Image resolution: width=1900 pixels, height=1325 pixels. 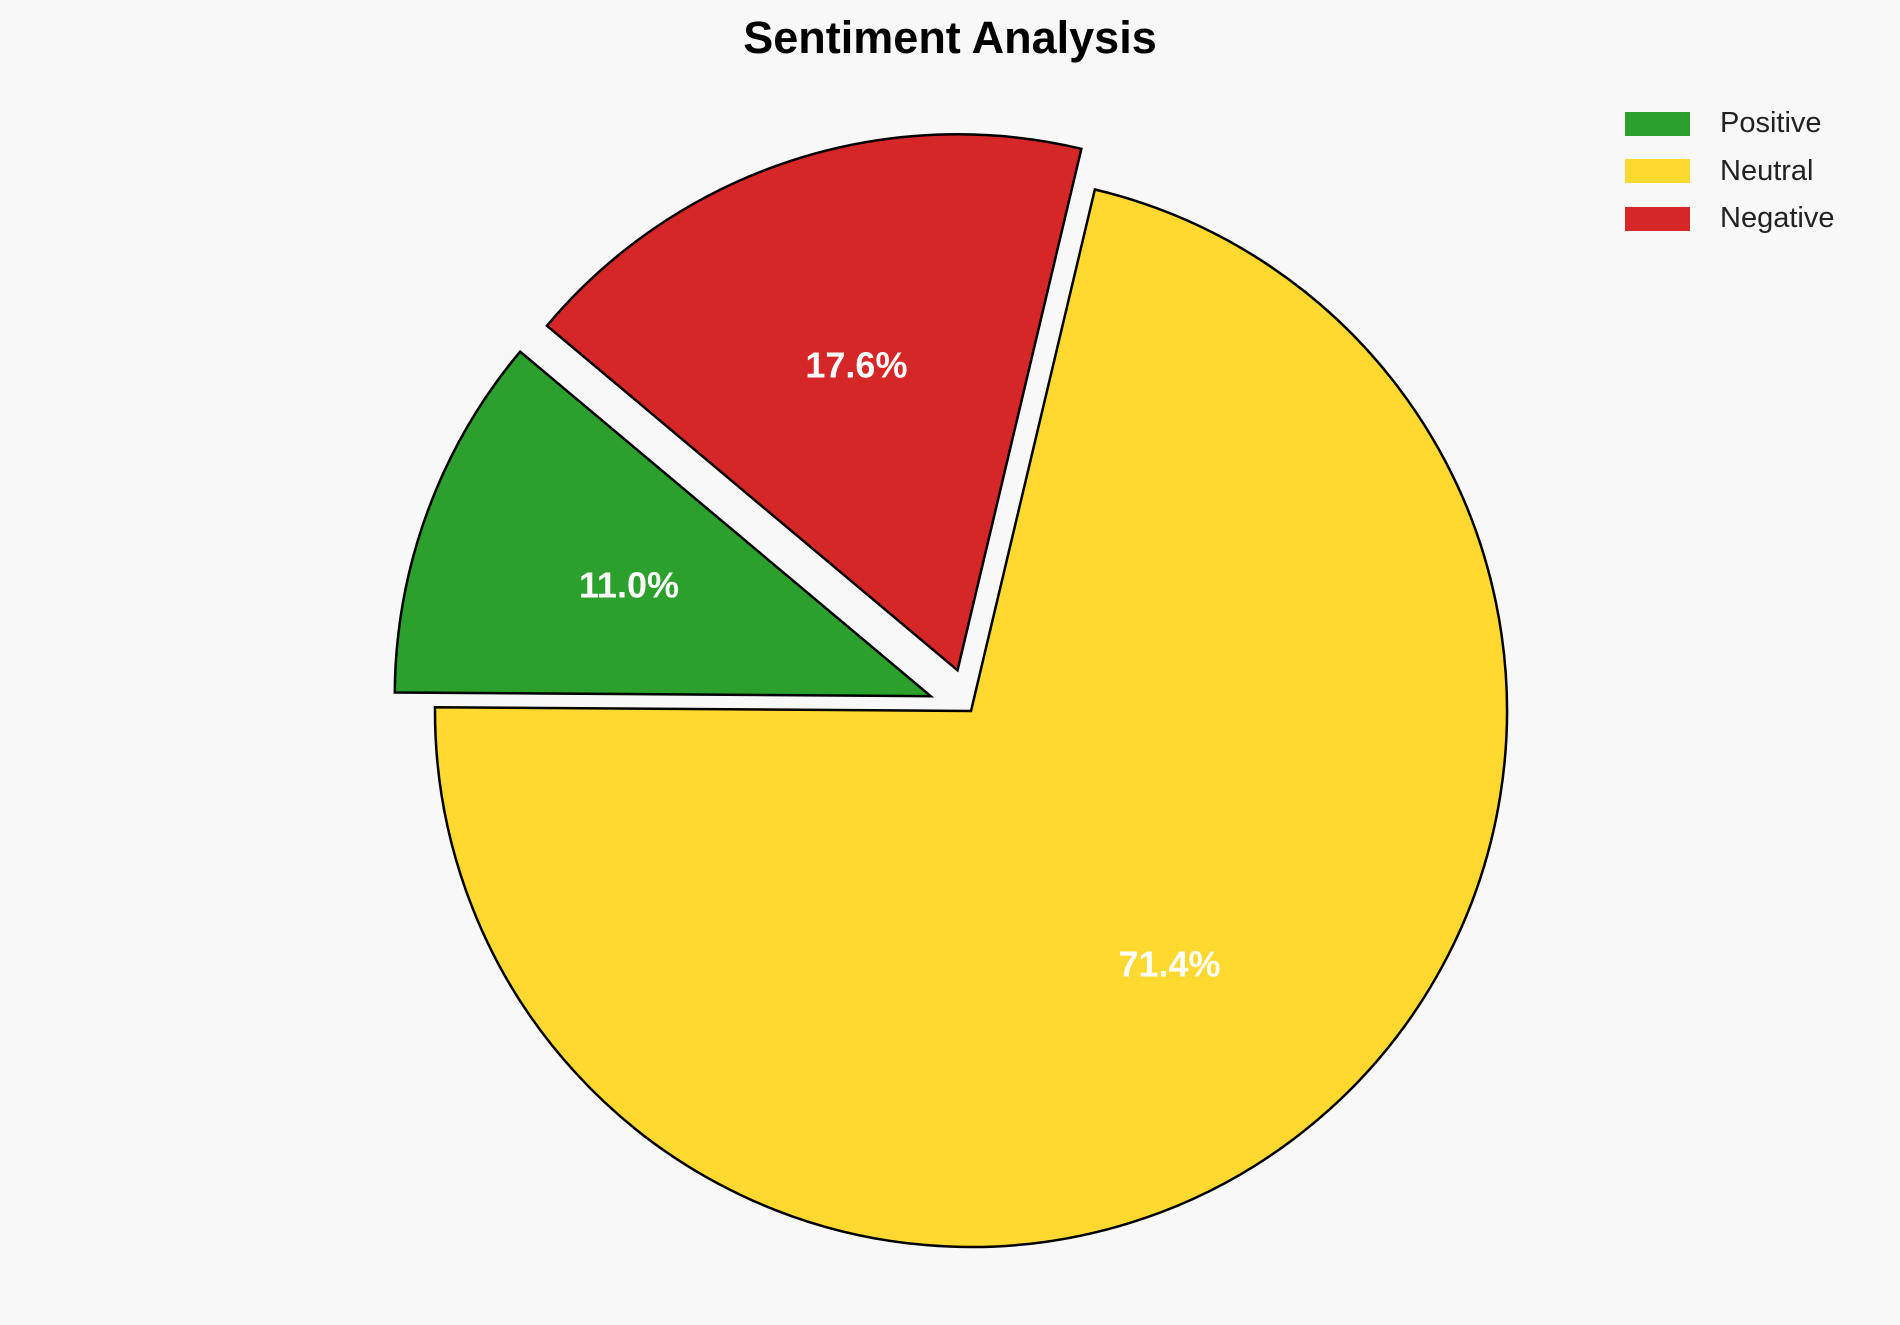 What do you see at coordinates (1767, 170) in the screenshot?
I see `legend-label: Neutral` at bounding box center [1767, 170].